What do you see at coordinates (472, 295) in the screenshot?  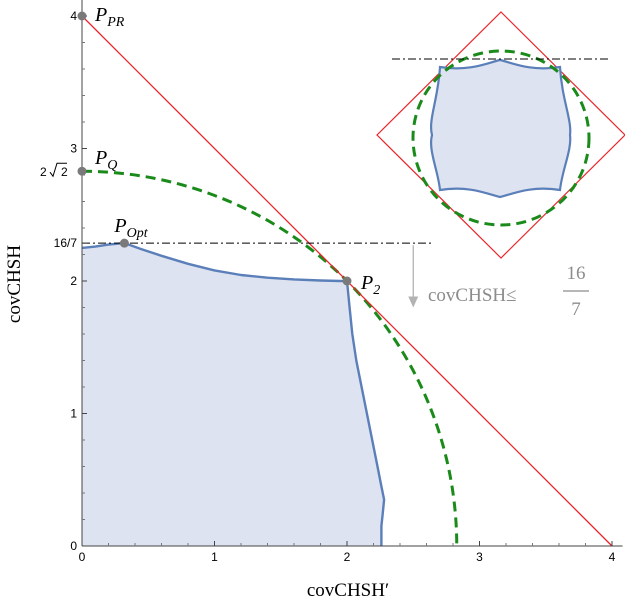 I see `bound-label: covCHSH≤` at bounding box center [472, 295].